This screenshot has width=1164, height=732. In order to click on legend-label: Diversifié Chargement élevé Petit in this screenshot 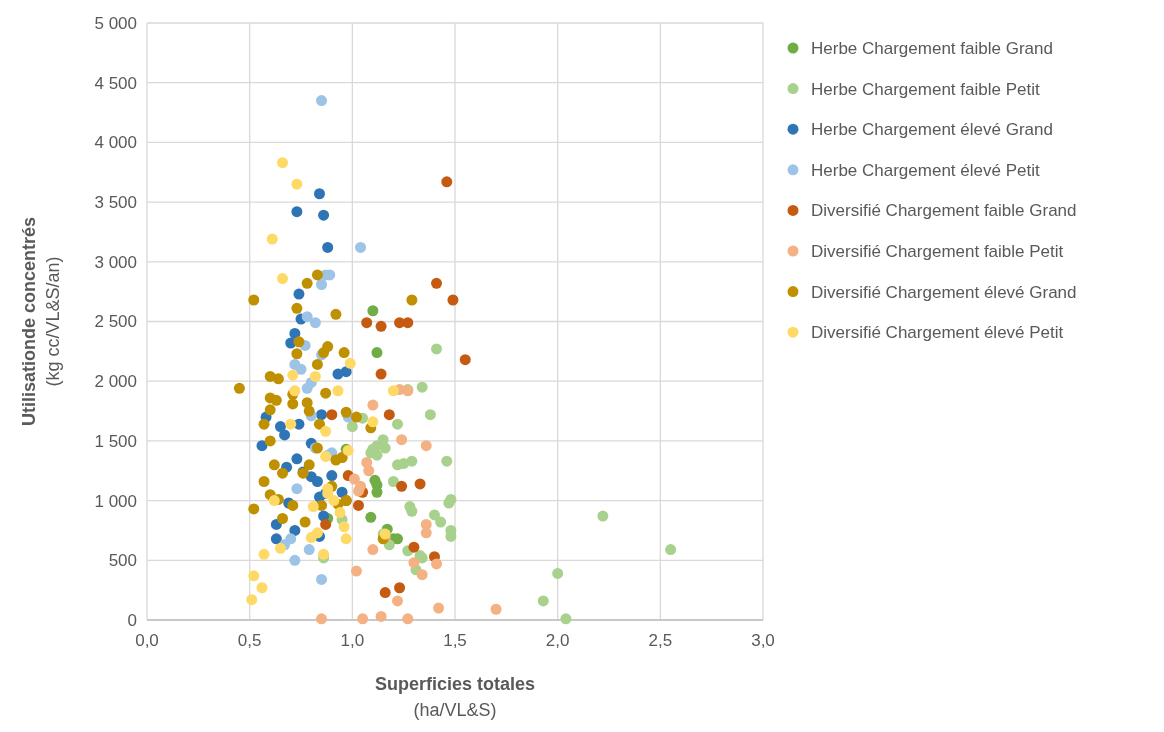, I will do `click(937, 333)`.